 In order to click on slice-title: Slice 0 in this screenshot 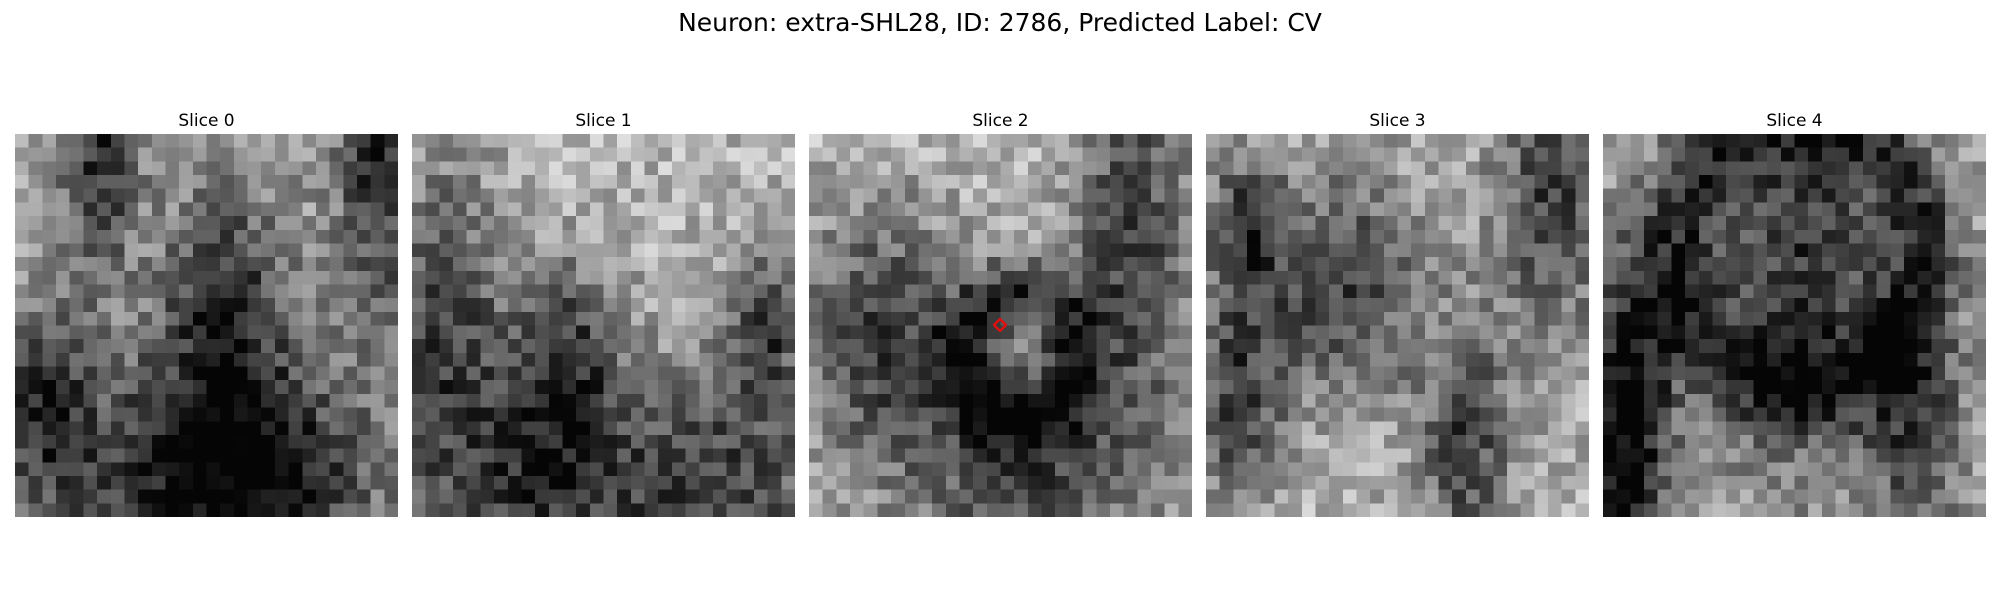, I will do `click(206, 121)`.